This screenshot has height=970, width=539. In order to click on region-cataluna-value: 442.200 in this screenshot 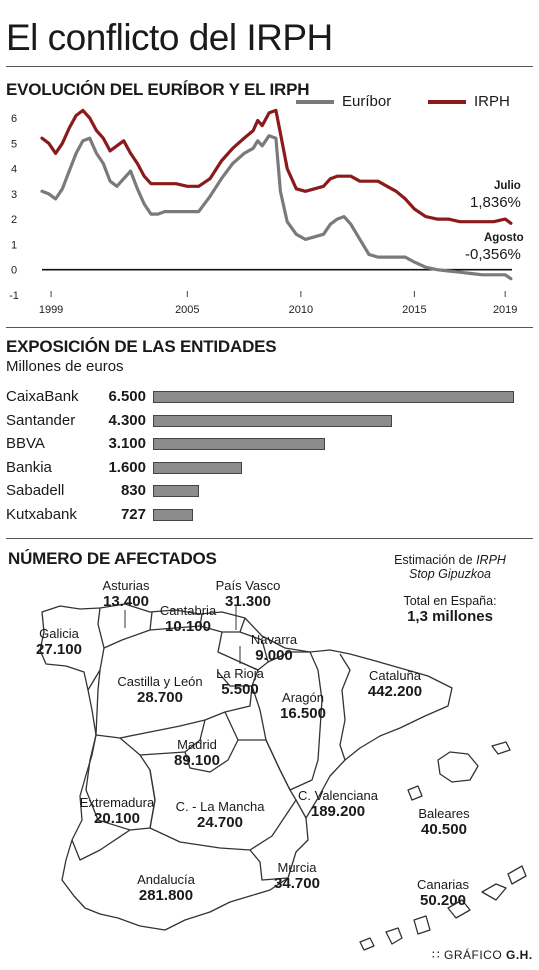, I will do `click(395, 691)`.